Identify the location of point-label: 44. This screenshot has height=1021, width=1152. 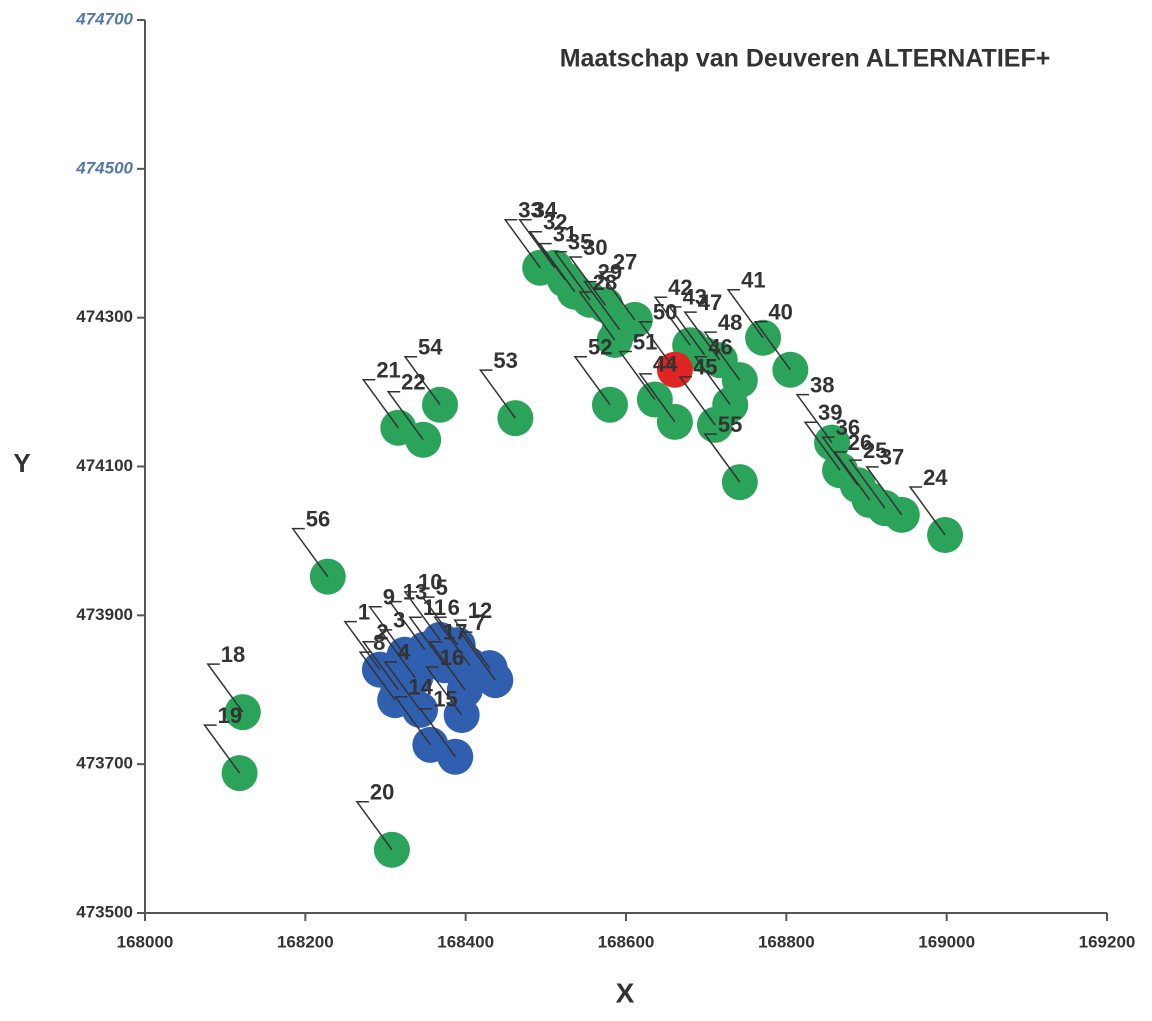
(665, 364).